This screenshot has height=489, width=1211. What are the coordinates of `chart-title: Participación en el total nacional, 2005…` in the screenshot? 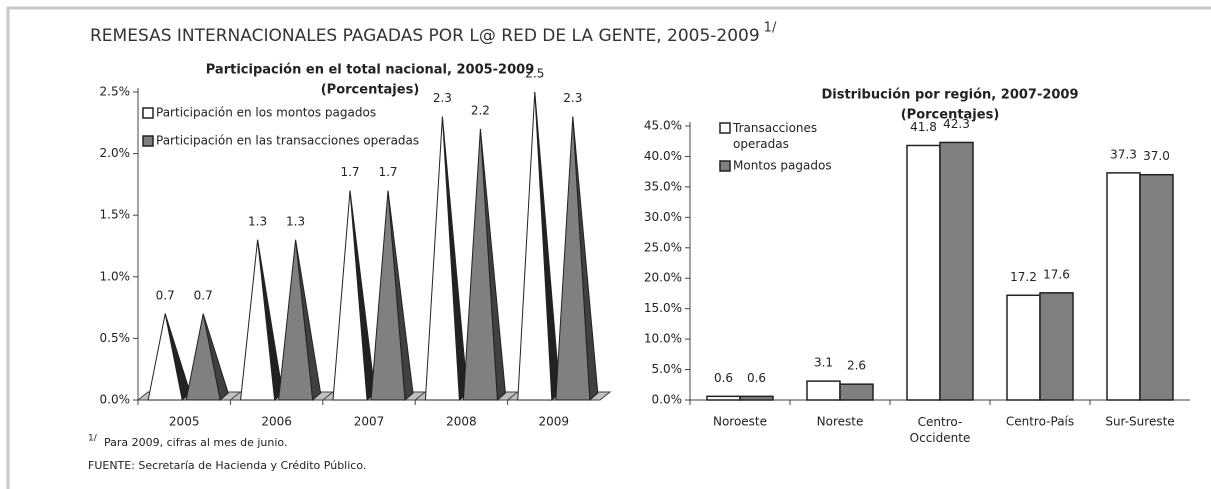 It's located at (370, 70).